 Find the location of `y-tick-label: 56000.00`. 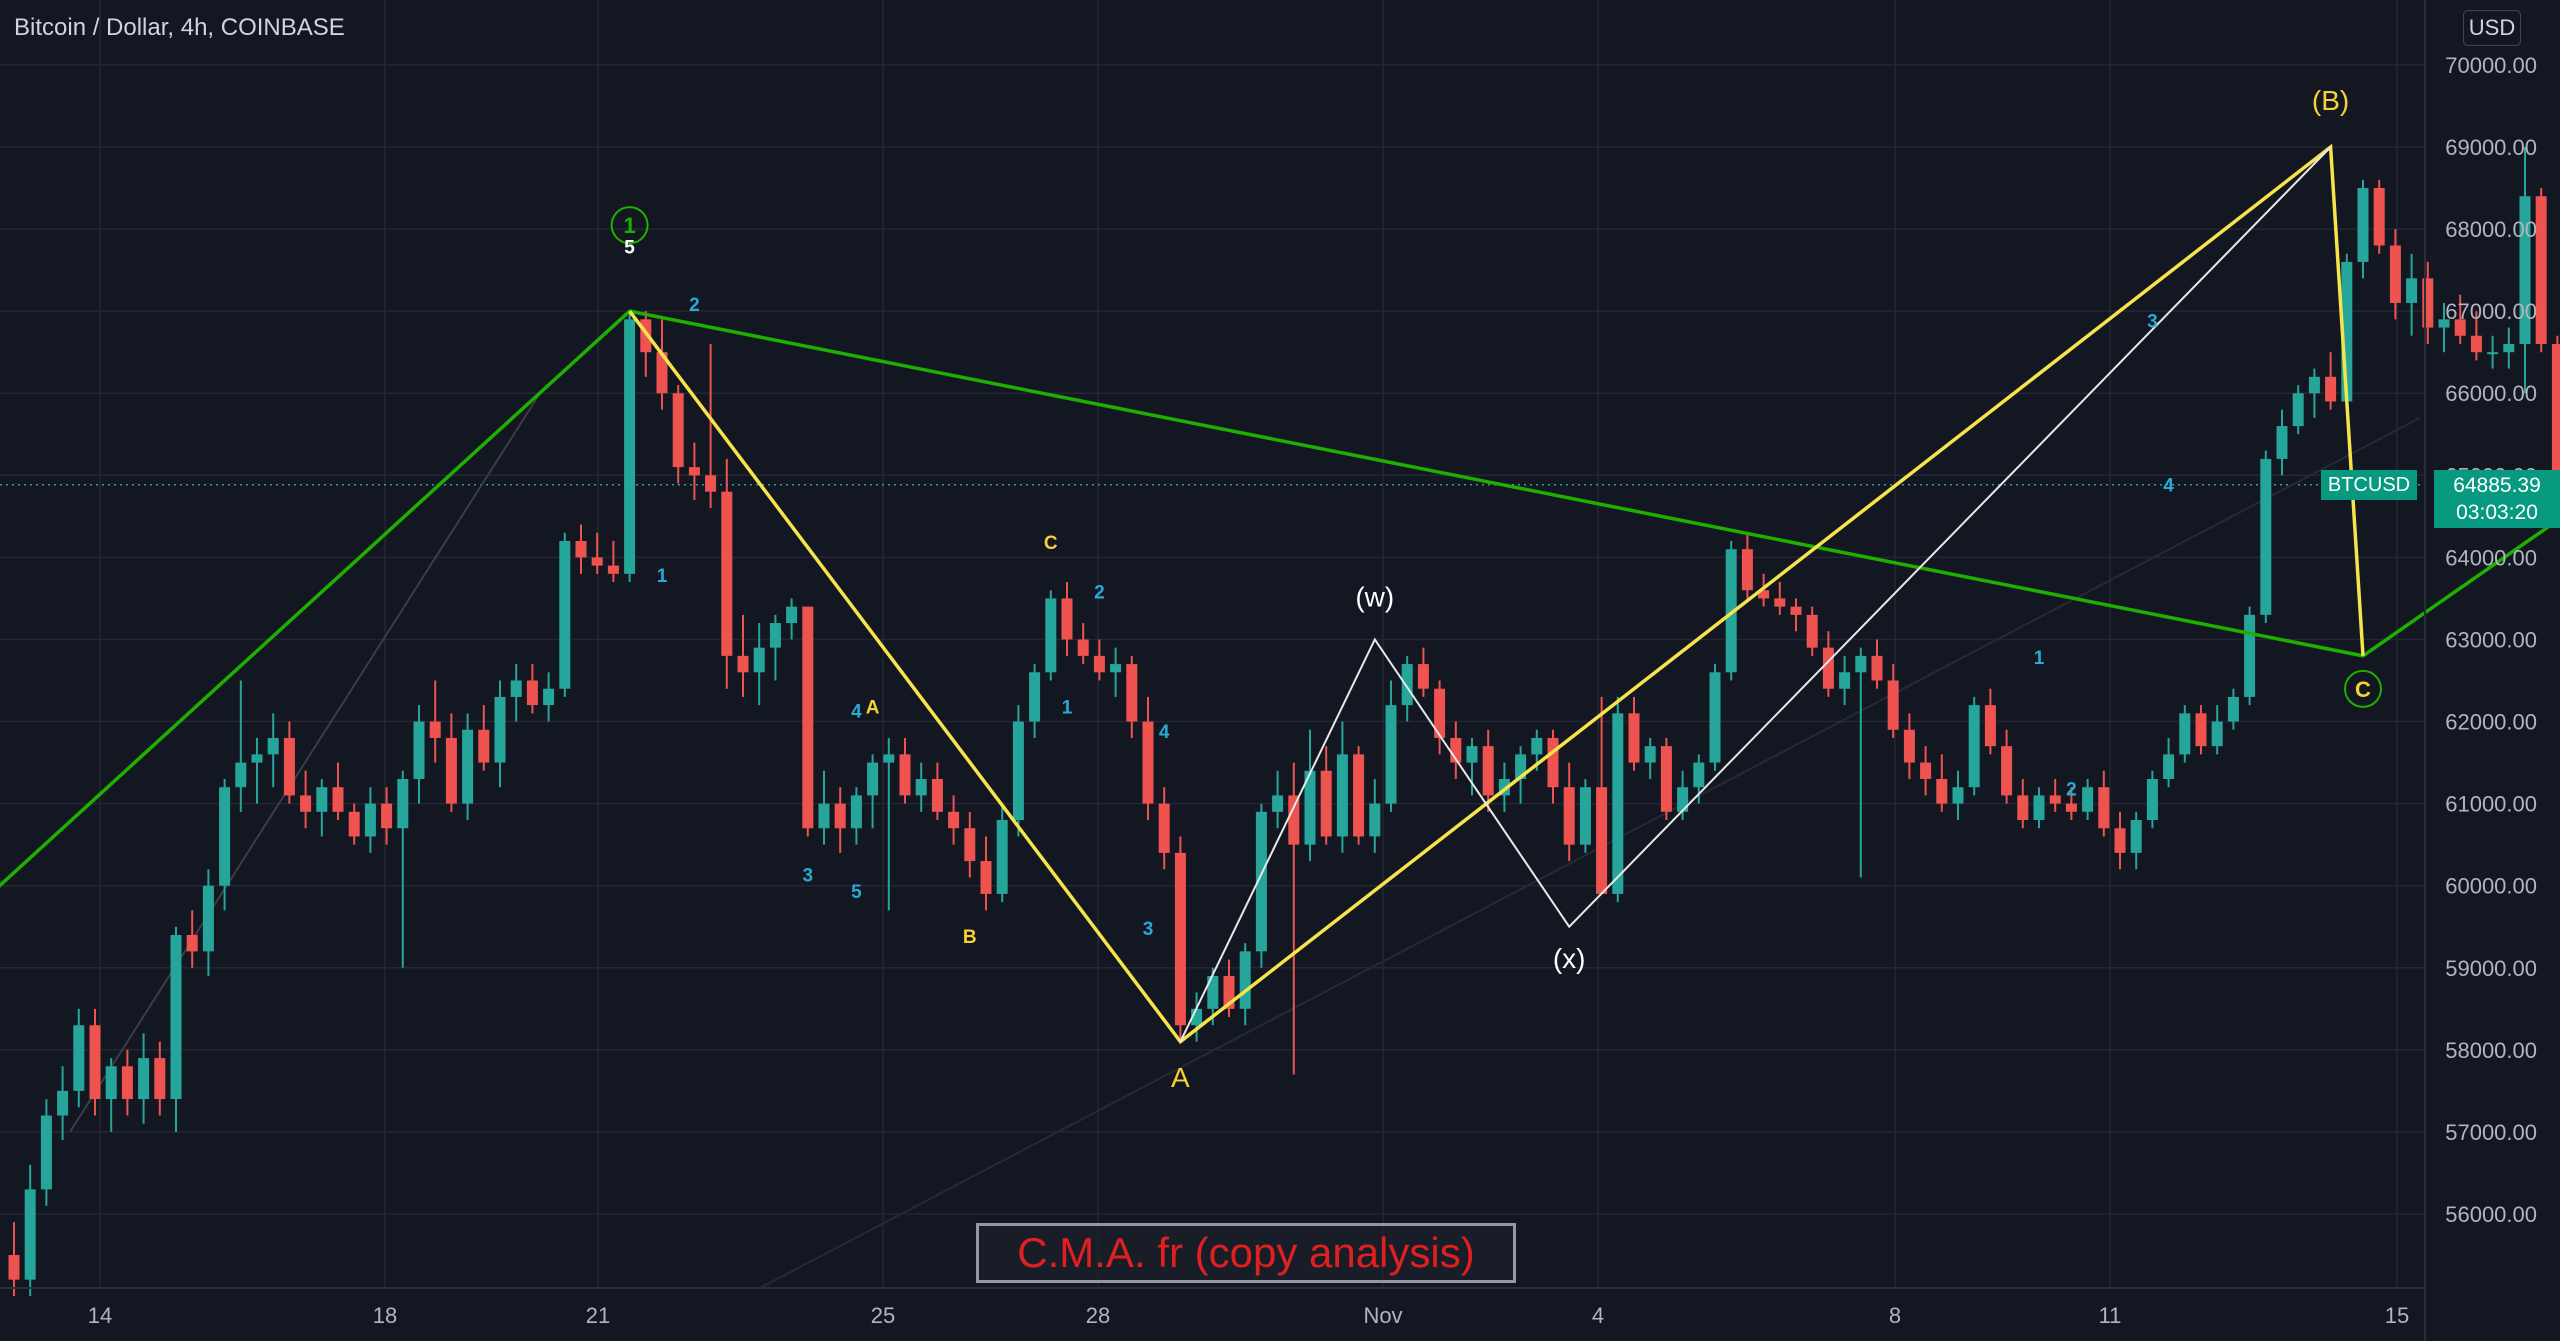

y-tick-label: 56000.00 is located at coordinates (2491, 1214).